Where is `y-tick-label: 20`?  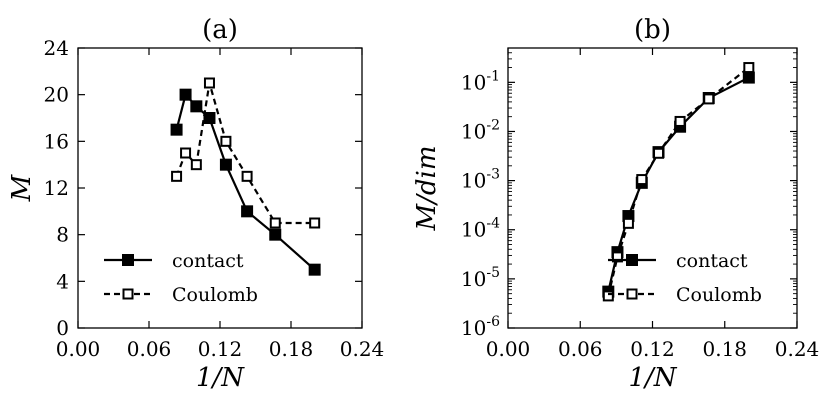
y-tick-label: 20 is located at coordinates (56, 95).